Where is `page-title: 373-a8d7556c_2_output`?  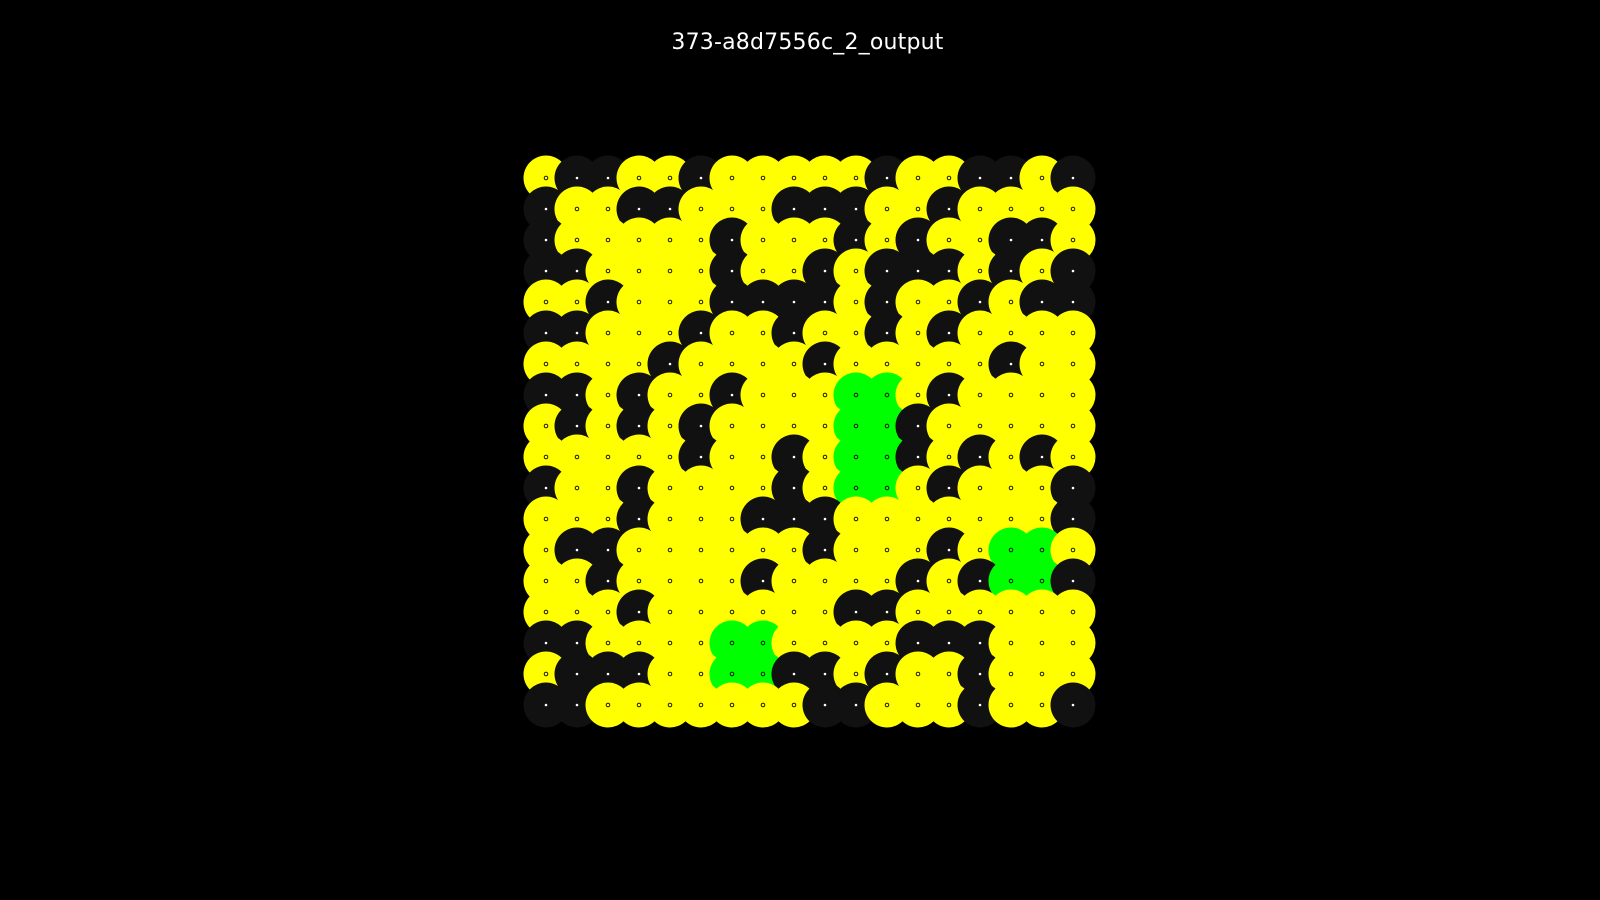
page-title: 373-a8d7556c_2_output is located at coordinates (807, 42).